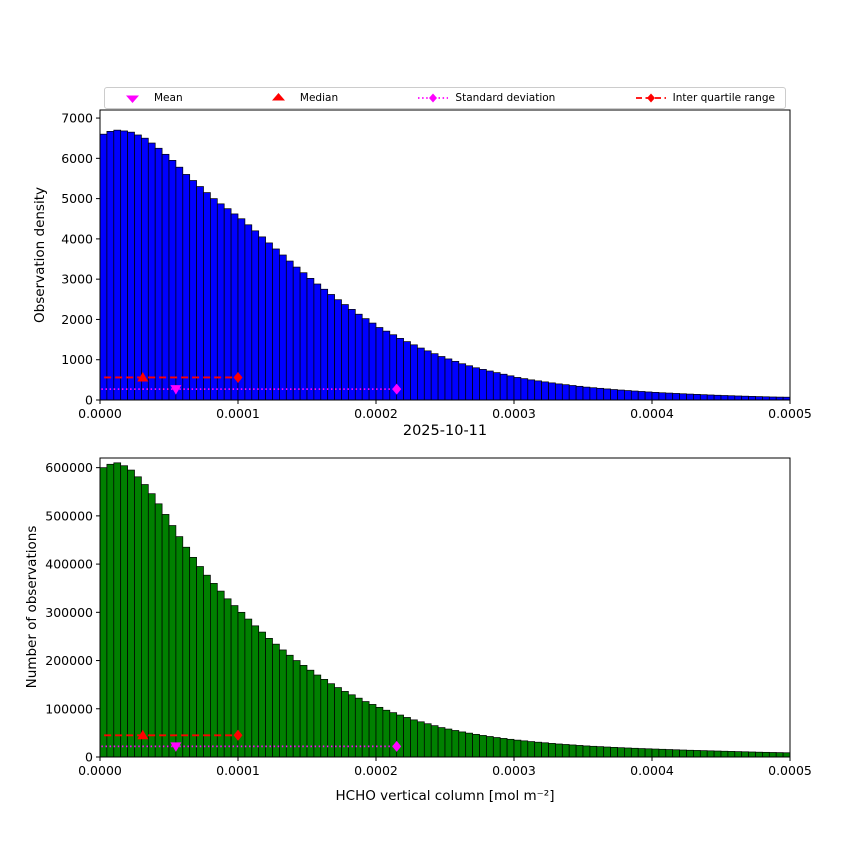 This screenshot has width=850, height=850. I want to click on y-tick-label: 2000, so click(77, 319).